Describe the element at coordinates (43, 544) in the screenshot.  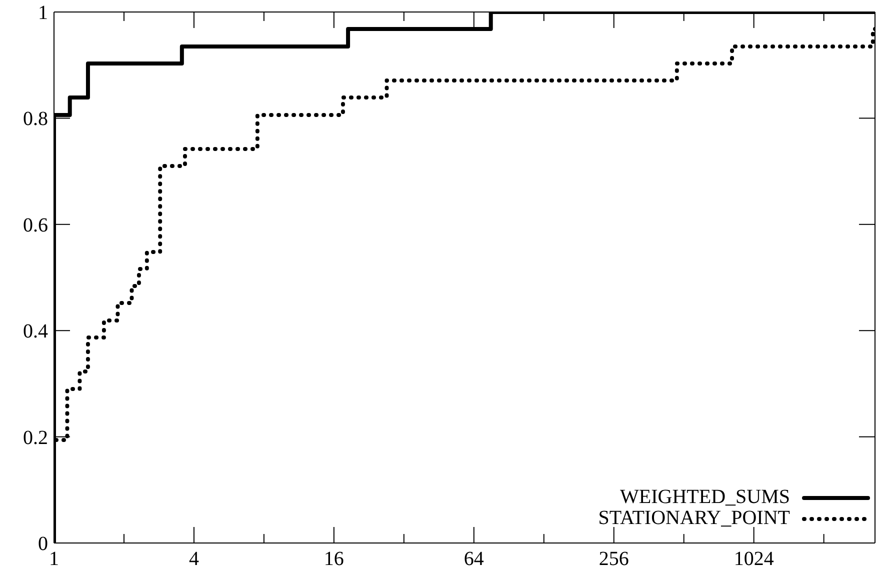
I see `y-tick-label: 0` at that location.